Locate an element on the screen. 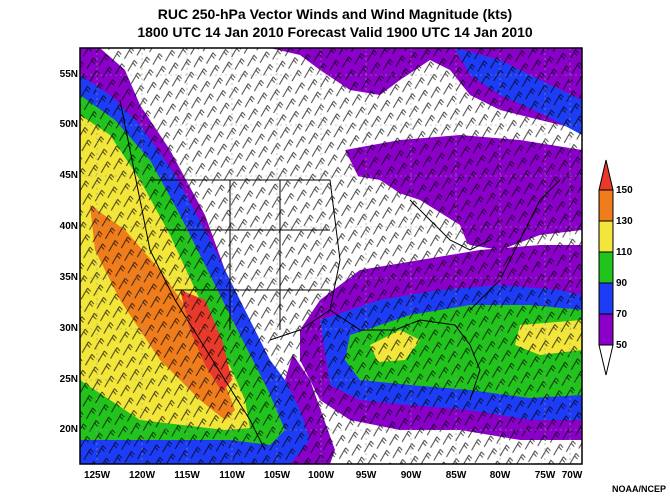 The image size is (670, 500). colorbar-label-90: 90 is located at coordinates (622, 283).